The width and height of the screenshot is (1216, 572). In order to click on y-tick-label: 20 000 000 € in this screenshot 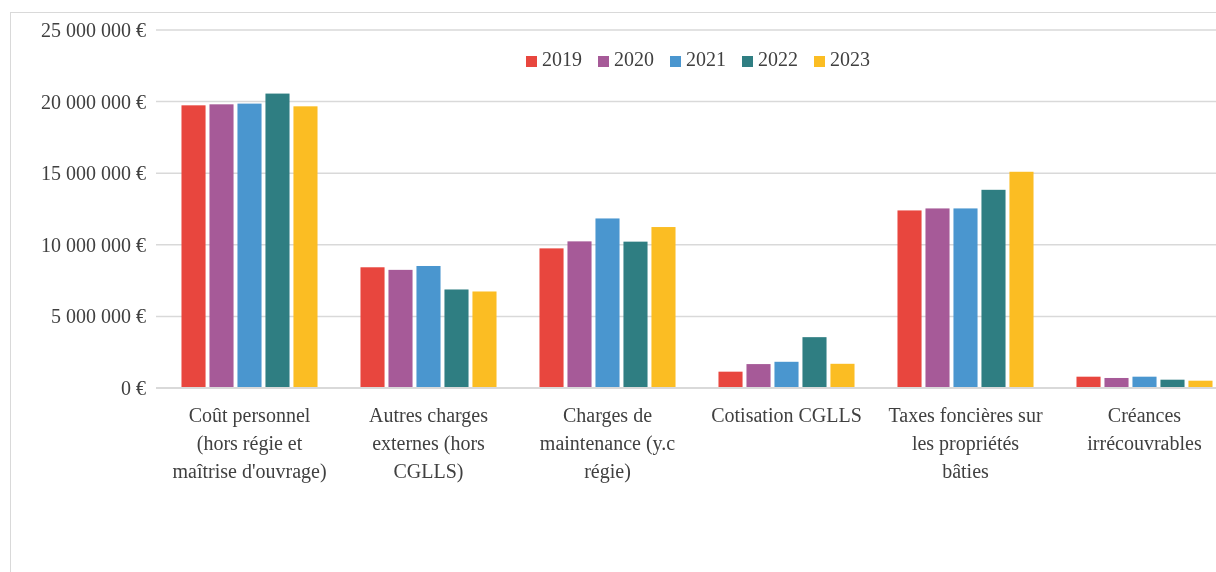, I will do `click(93, 101)`.